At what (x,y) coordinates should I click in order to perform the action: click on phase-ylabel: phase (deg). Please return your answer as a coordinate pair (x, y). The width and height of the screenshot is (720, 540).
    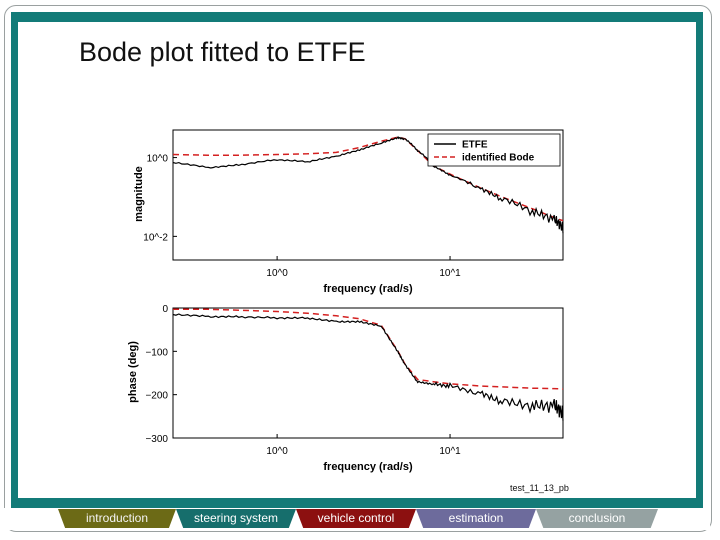
    Looking at the image, I should click on (133, 372).